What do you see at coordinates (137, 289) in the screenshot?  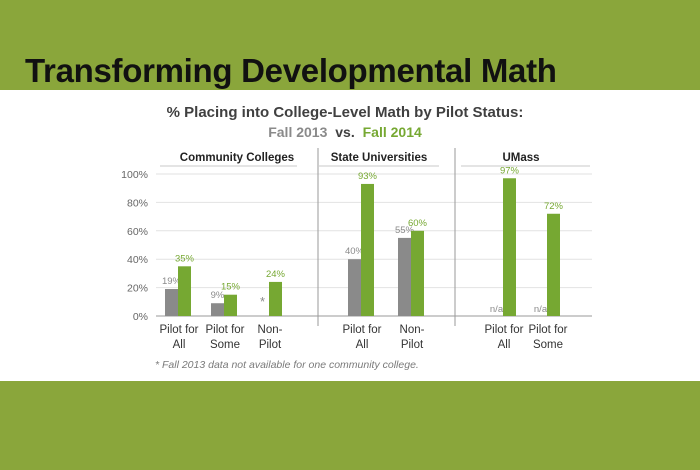 I see `y-tick-label: 20%` at bounding box center [137, 289].